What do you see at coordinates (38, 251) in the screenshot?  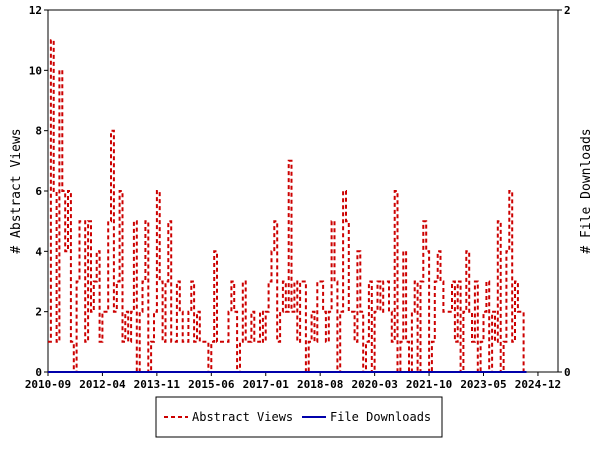 I see `y-left-tick-label: 4` at bounding box center [38, 251].